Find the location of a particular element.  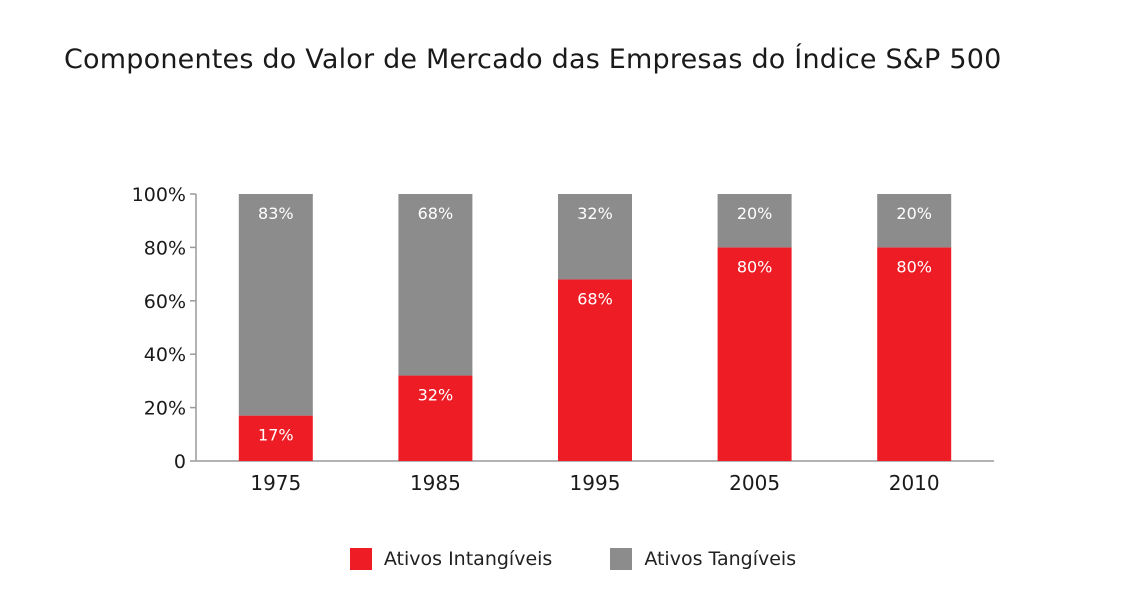

legend-item-tangible: Ativos Tangíveis is located at coordinates (703, 559).